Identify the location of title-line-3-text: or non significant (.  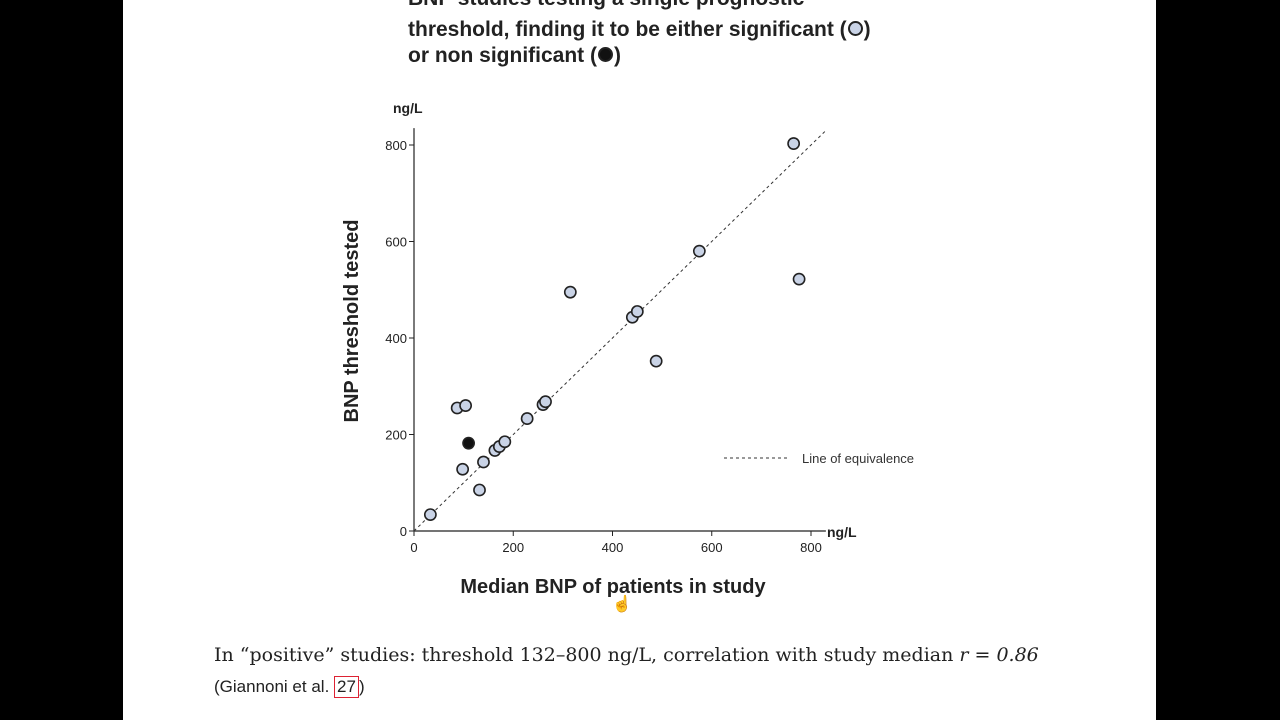
(502, 55).